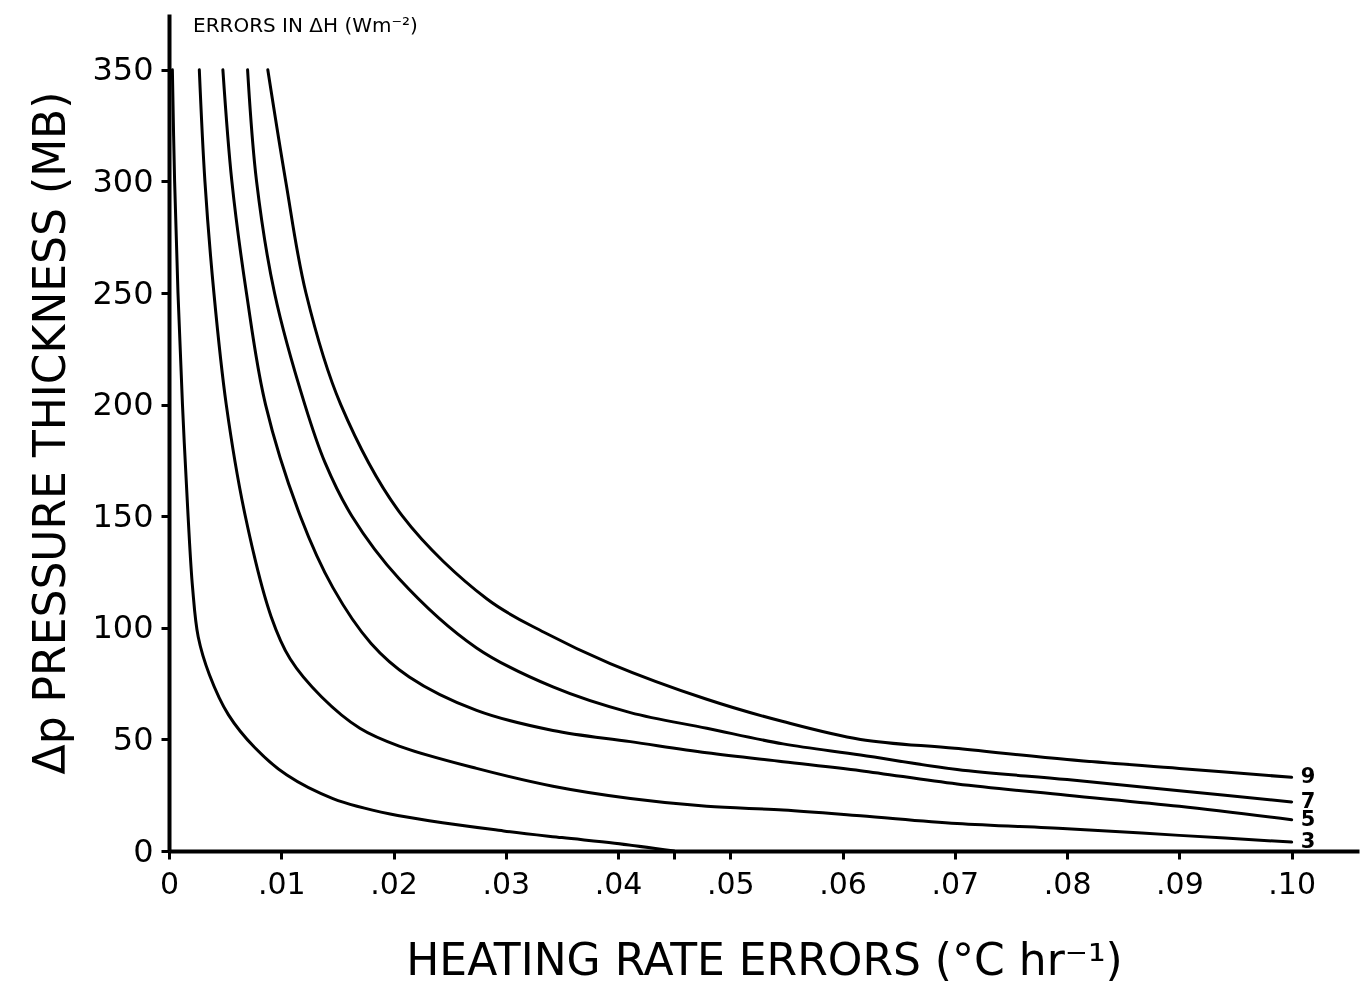 This screenshot has height=994, width=1369. Describe the element at coordinates (50, 433) in the screenshot. I see `y-axis-title: Δp PRESSURE THICKNESS (MB)` at that location.